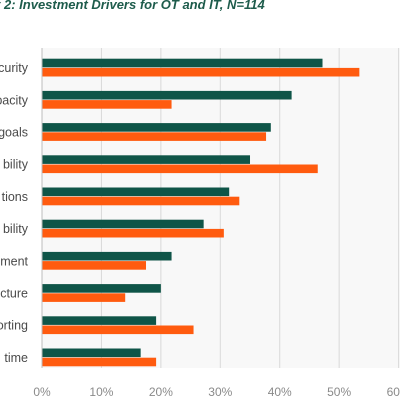 This screenshot has width=400, height=400. I want to click on category-label: time, so click(16, 358).